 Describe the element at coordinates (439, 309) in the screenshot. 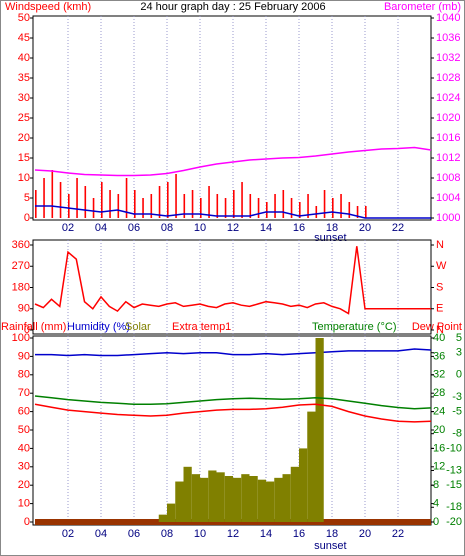

I see `y2-tick-label: E` at that location.